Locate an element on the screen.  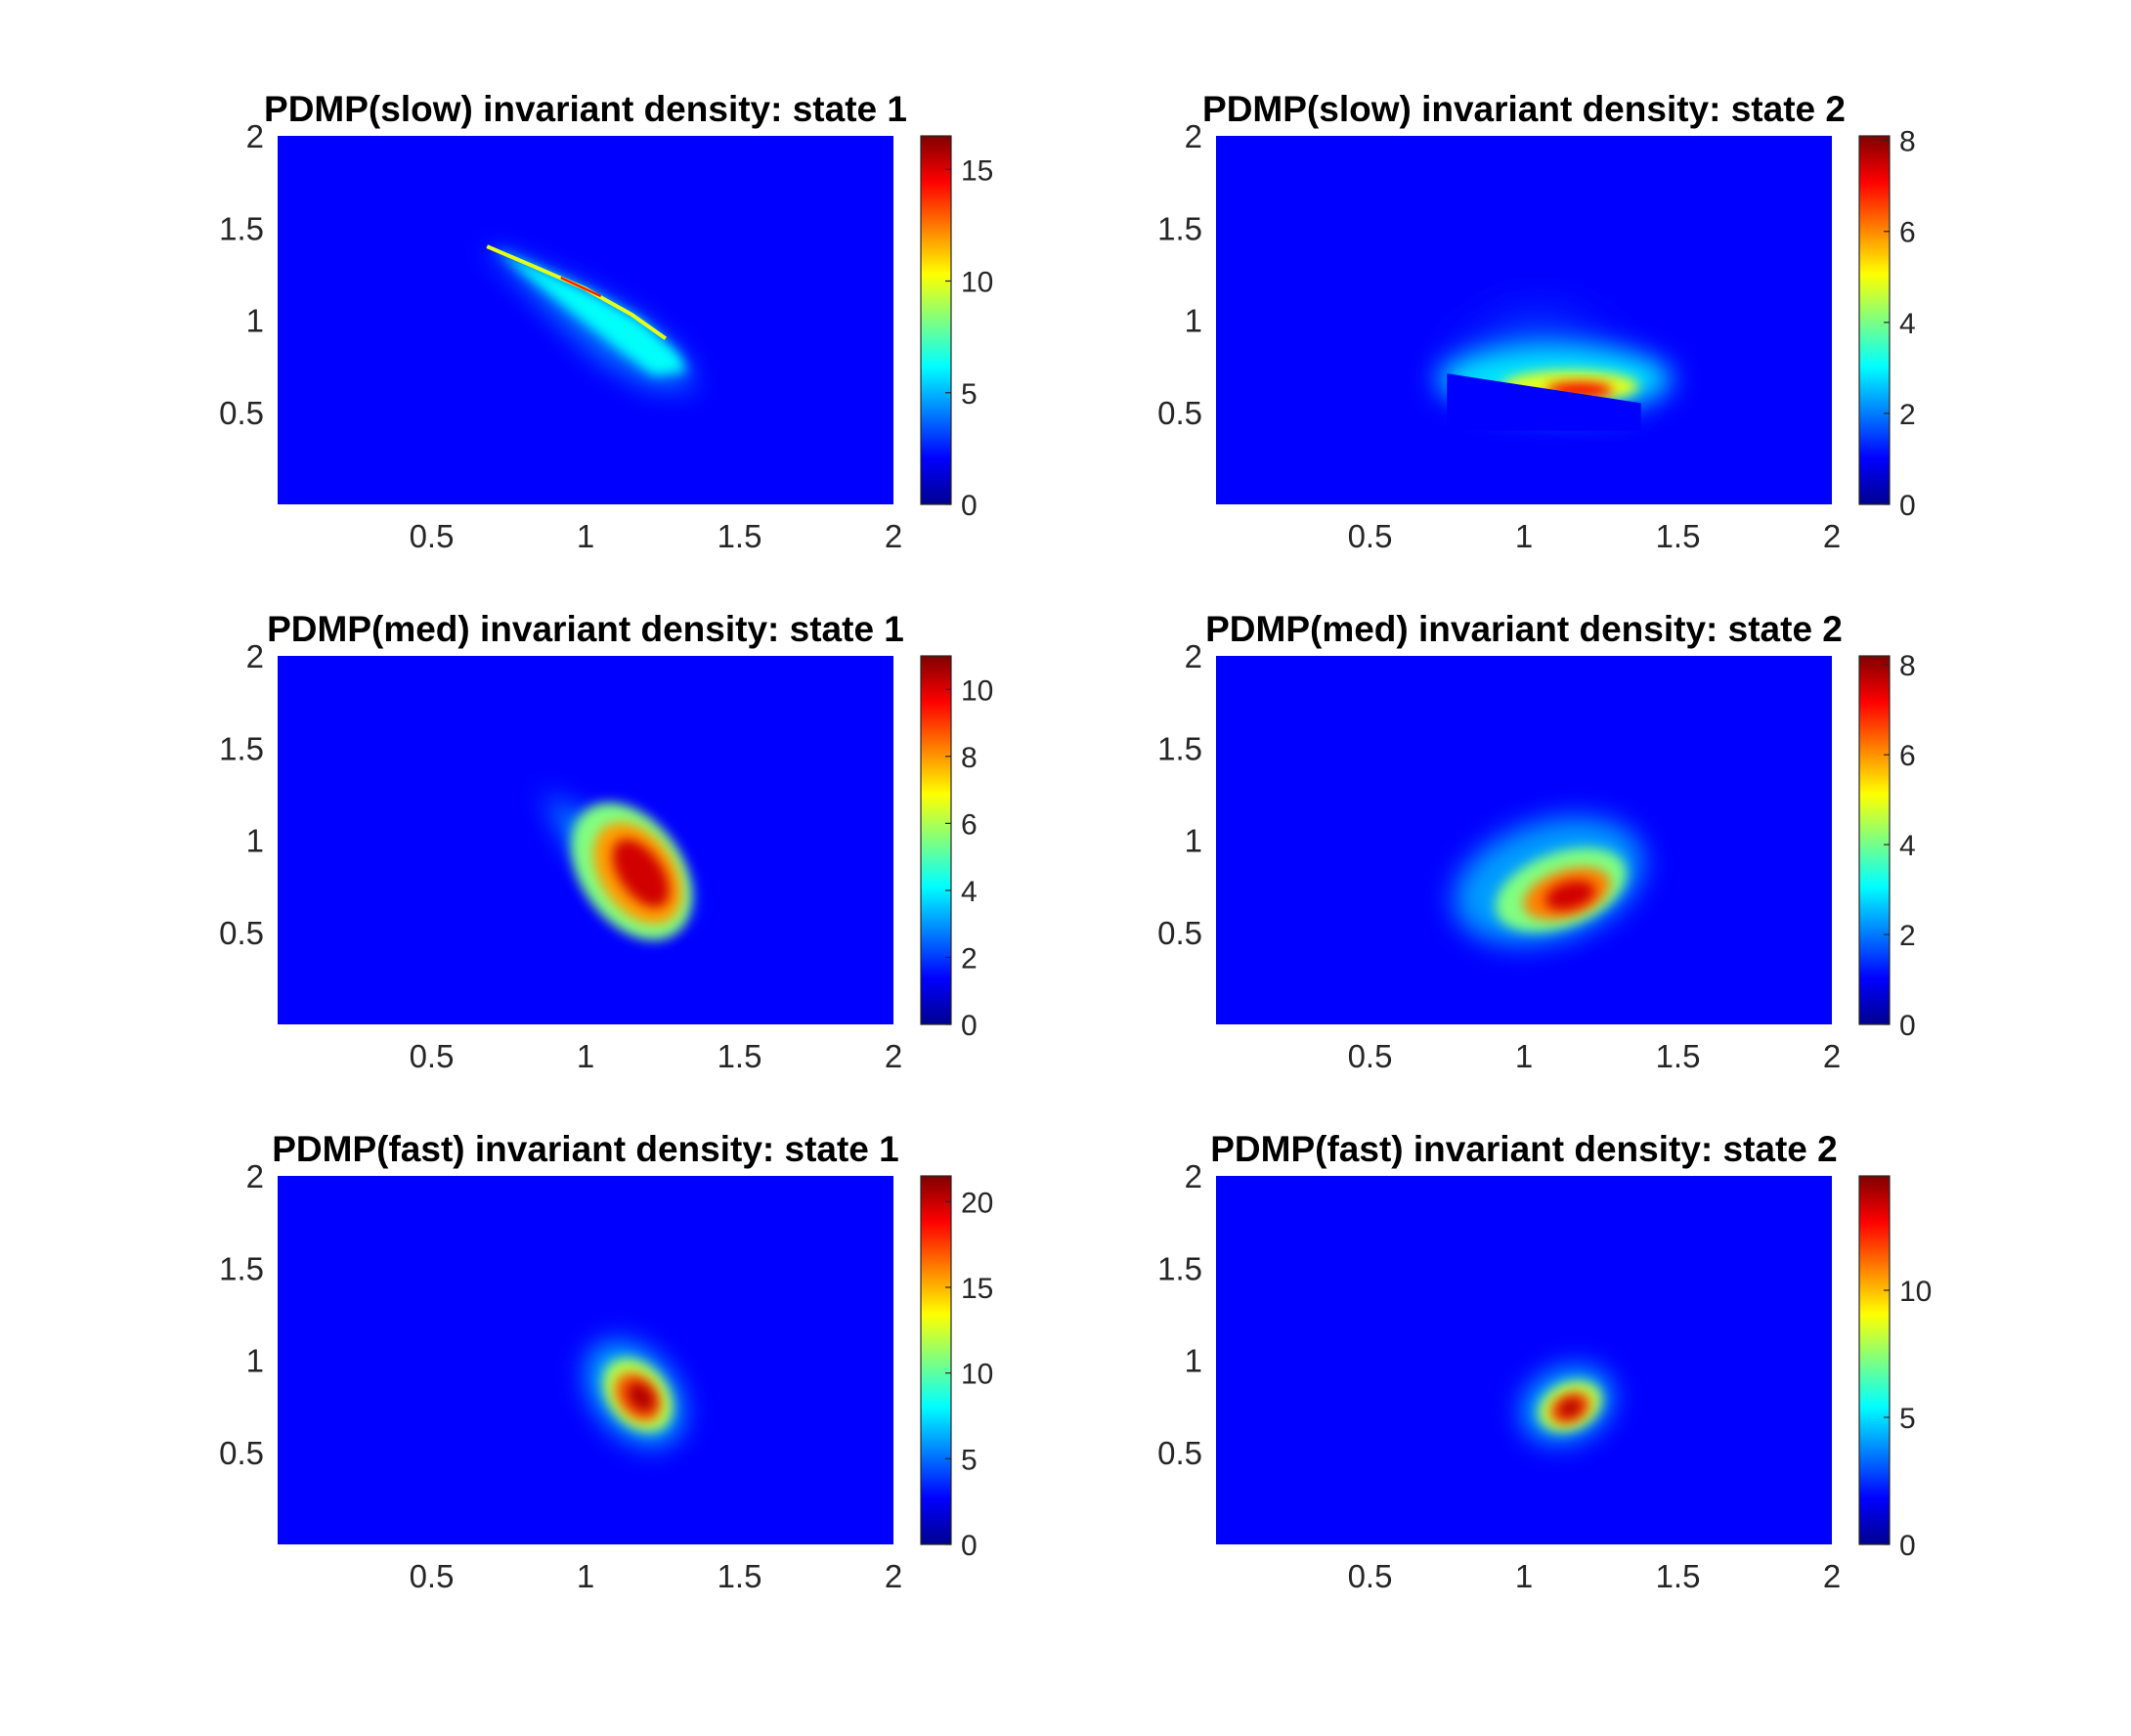
colorbar-tick-label: 20 is located at coordinates (977, 1203).